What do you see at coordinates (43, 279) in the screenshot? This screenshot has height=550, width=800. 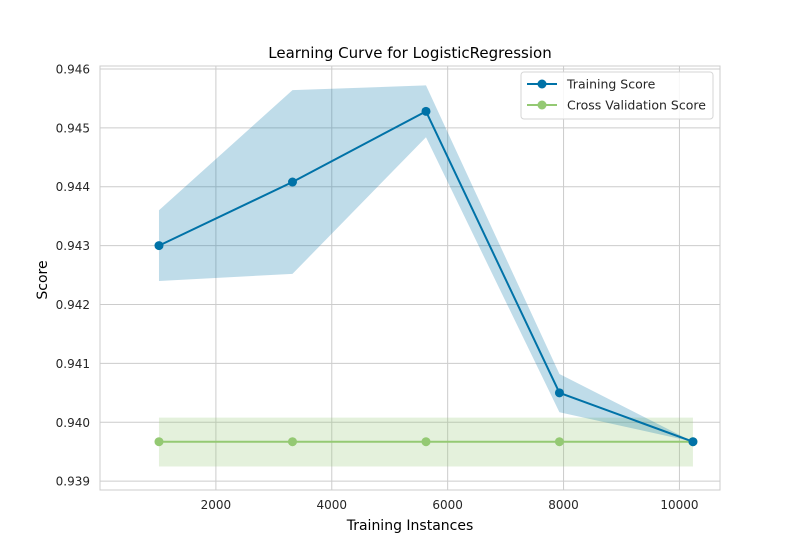 I see `y-axis-label: Score` at bounding box center [43, 279].